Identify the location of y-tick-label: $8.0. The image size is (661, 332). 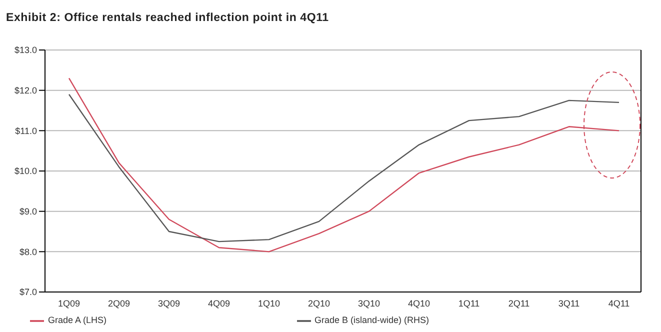
(28, 251).